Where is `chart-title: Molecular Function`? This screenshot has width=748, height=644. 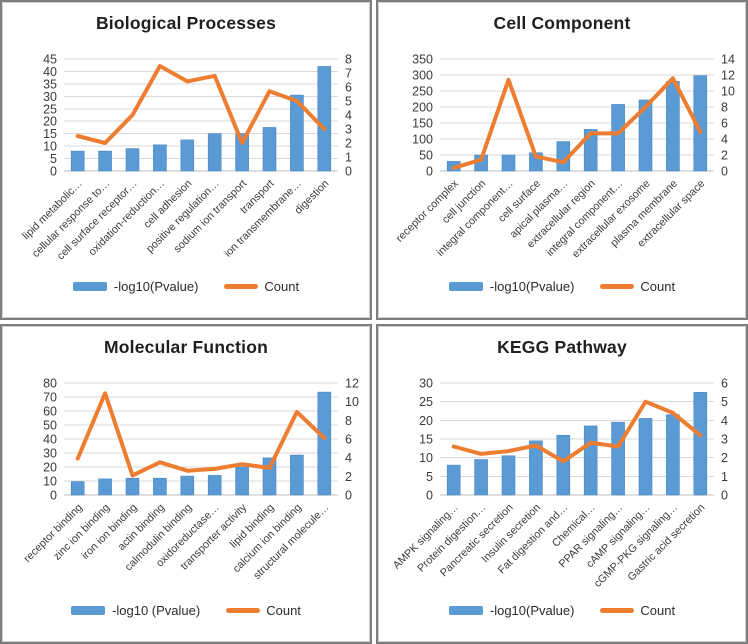
chart-title: Molecular Function is located at coordinates (186, 347).